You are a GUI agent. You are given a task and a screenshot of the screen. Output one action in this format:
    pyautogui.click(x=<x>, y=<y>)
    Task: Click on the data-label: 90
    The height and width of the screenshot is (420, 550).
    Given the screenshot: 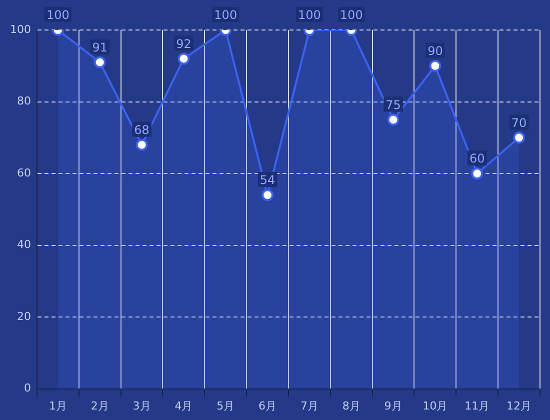 What is the action you would take?
    pyautogui.click(x=435, y=51)
    